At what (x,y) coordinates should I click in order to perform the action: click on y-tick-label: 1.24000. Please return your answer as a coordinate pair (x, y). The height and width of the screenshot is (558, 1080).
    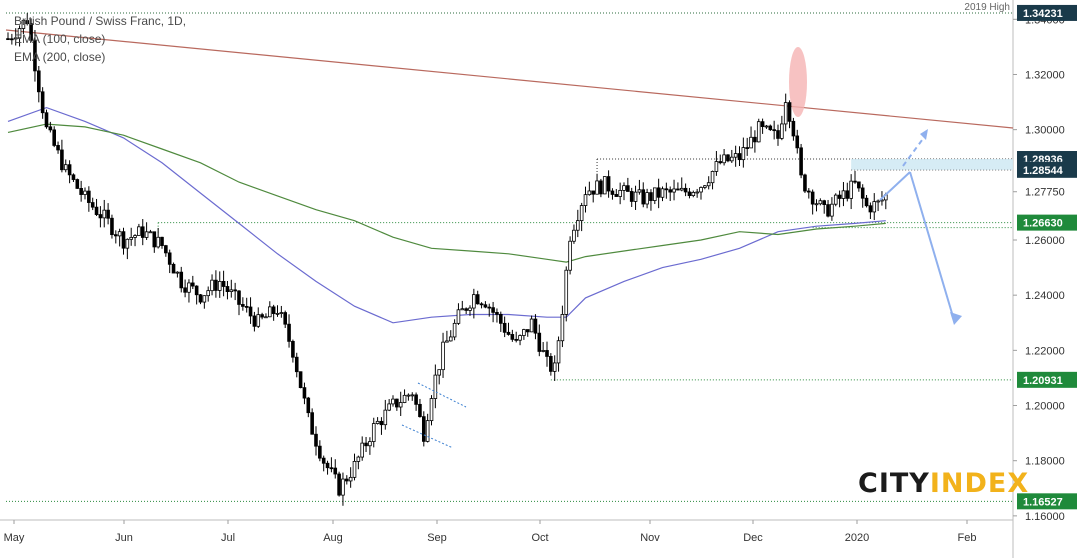
    Looking at the image, I should click on (1045, 296).